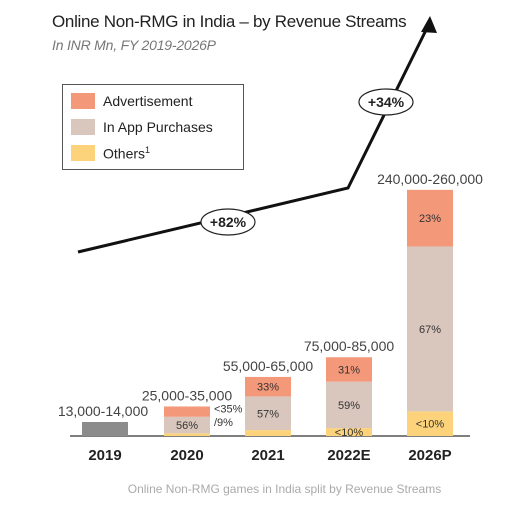 The image size is (529, 516). I want to click on bar-segment-2021-in-app-purchases, so click(268, 413).